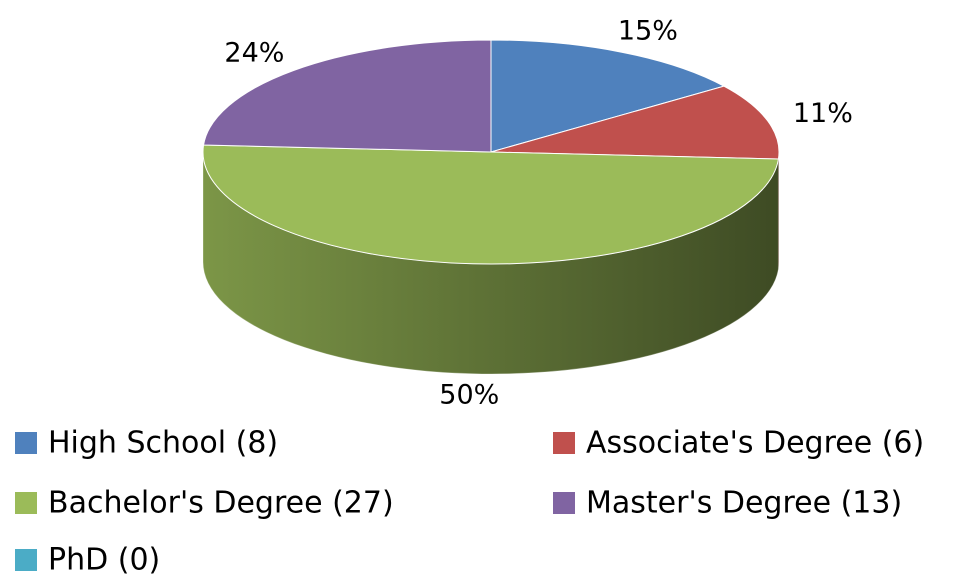  What do you see at coordinates (254, 53) in the screenshot?
I see `data-label: 24%` at bounding box center [254, 53].